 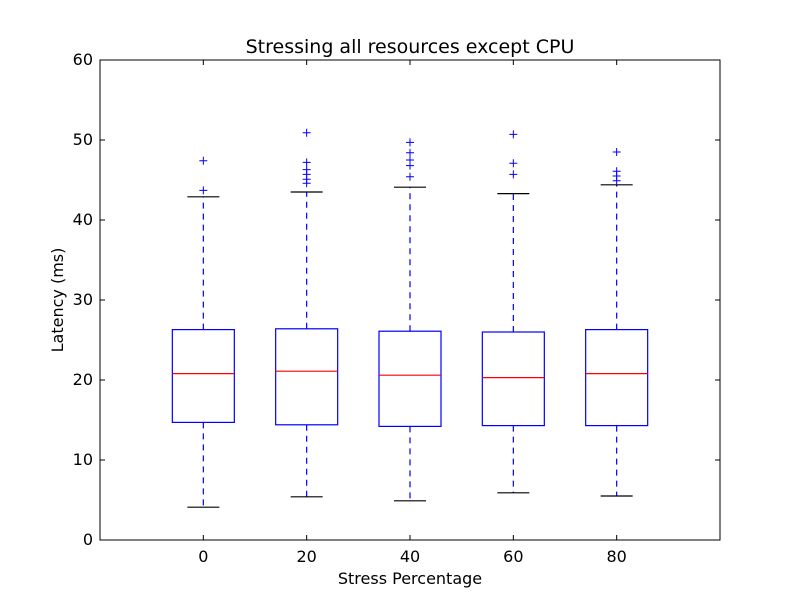 I want to click on x-tick-label: 80, so click(x=616, y=556).